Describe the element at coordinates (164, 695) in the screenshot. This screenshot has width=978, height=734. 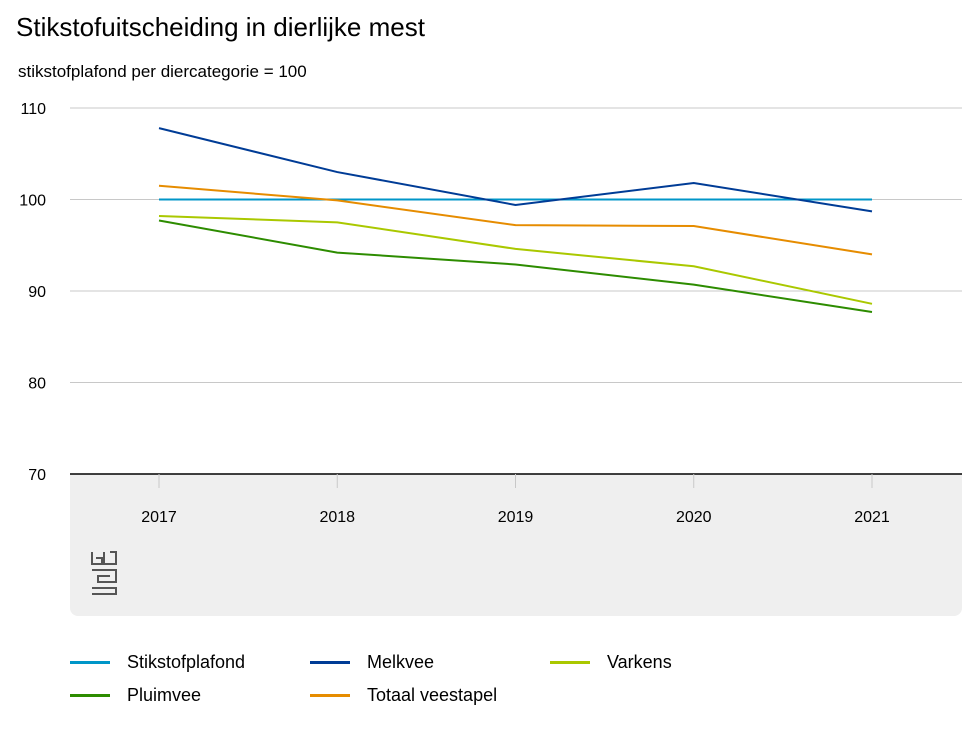
I see `legend-label: Pluimvee` at that location.